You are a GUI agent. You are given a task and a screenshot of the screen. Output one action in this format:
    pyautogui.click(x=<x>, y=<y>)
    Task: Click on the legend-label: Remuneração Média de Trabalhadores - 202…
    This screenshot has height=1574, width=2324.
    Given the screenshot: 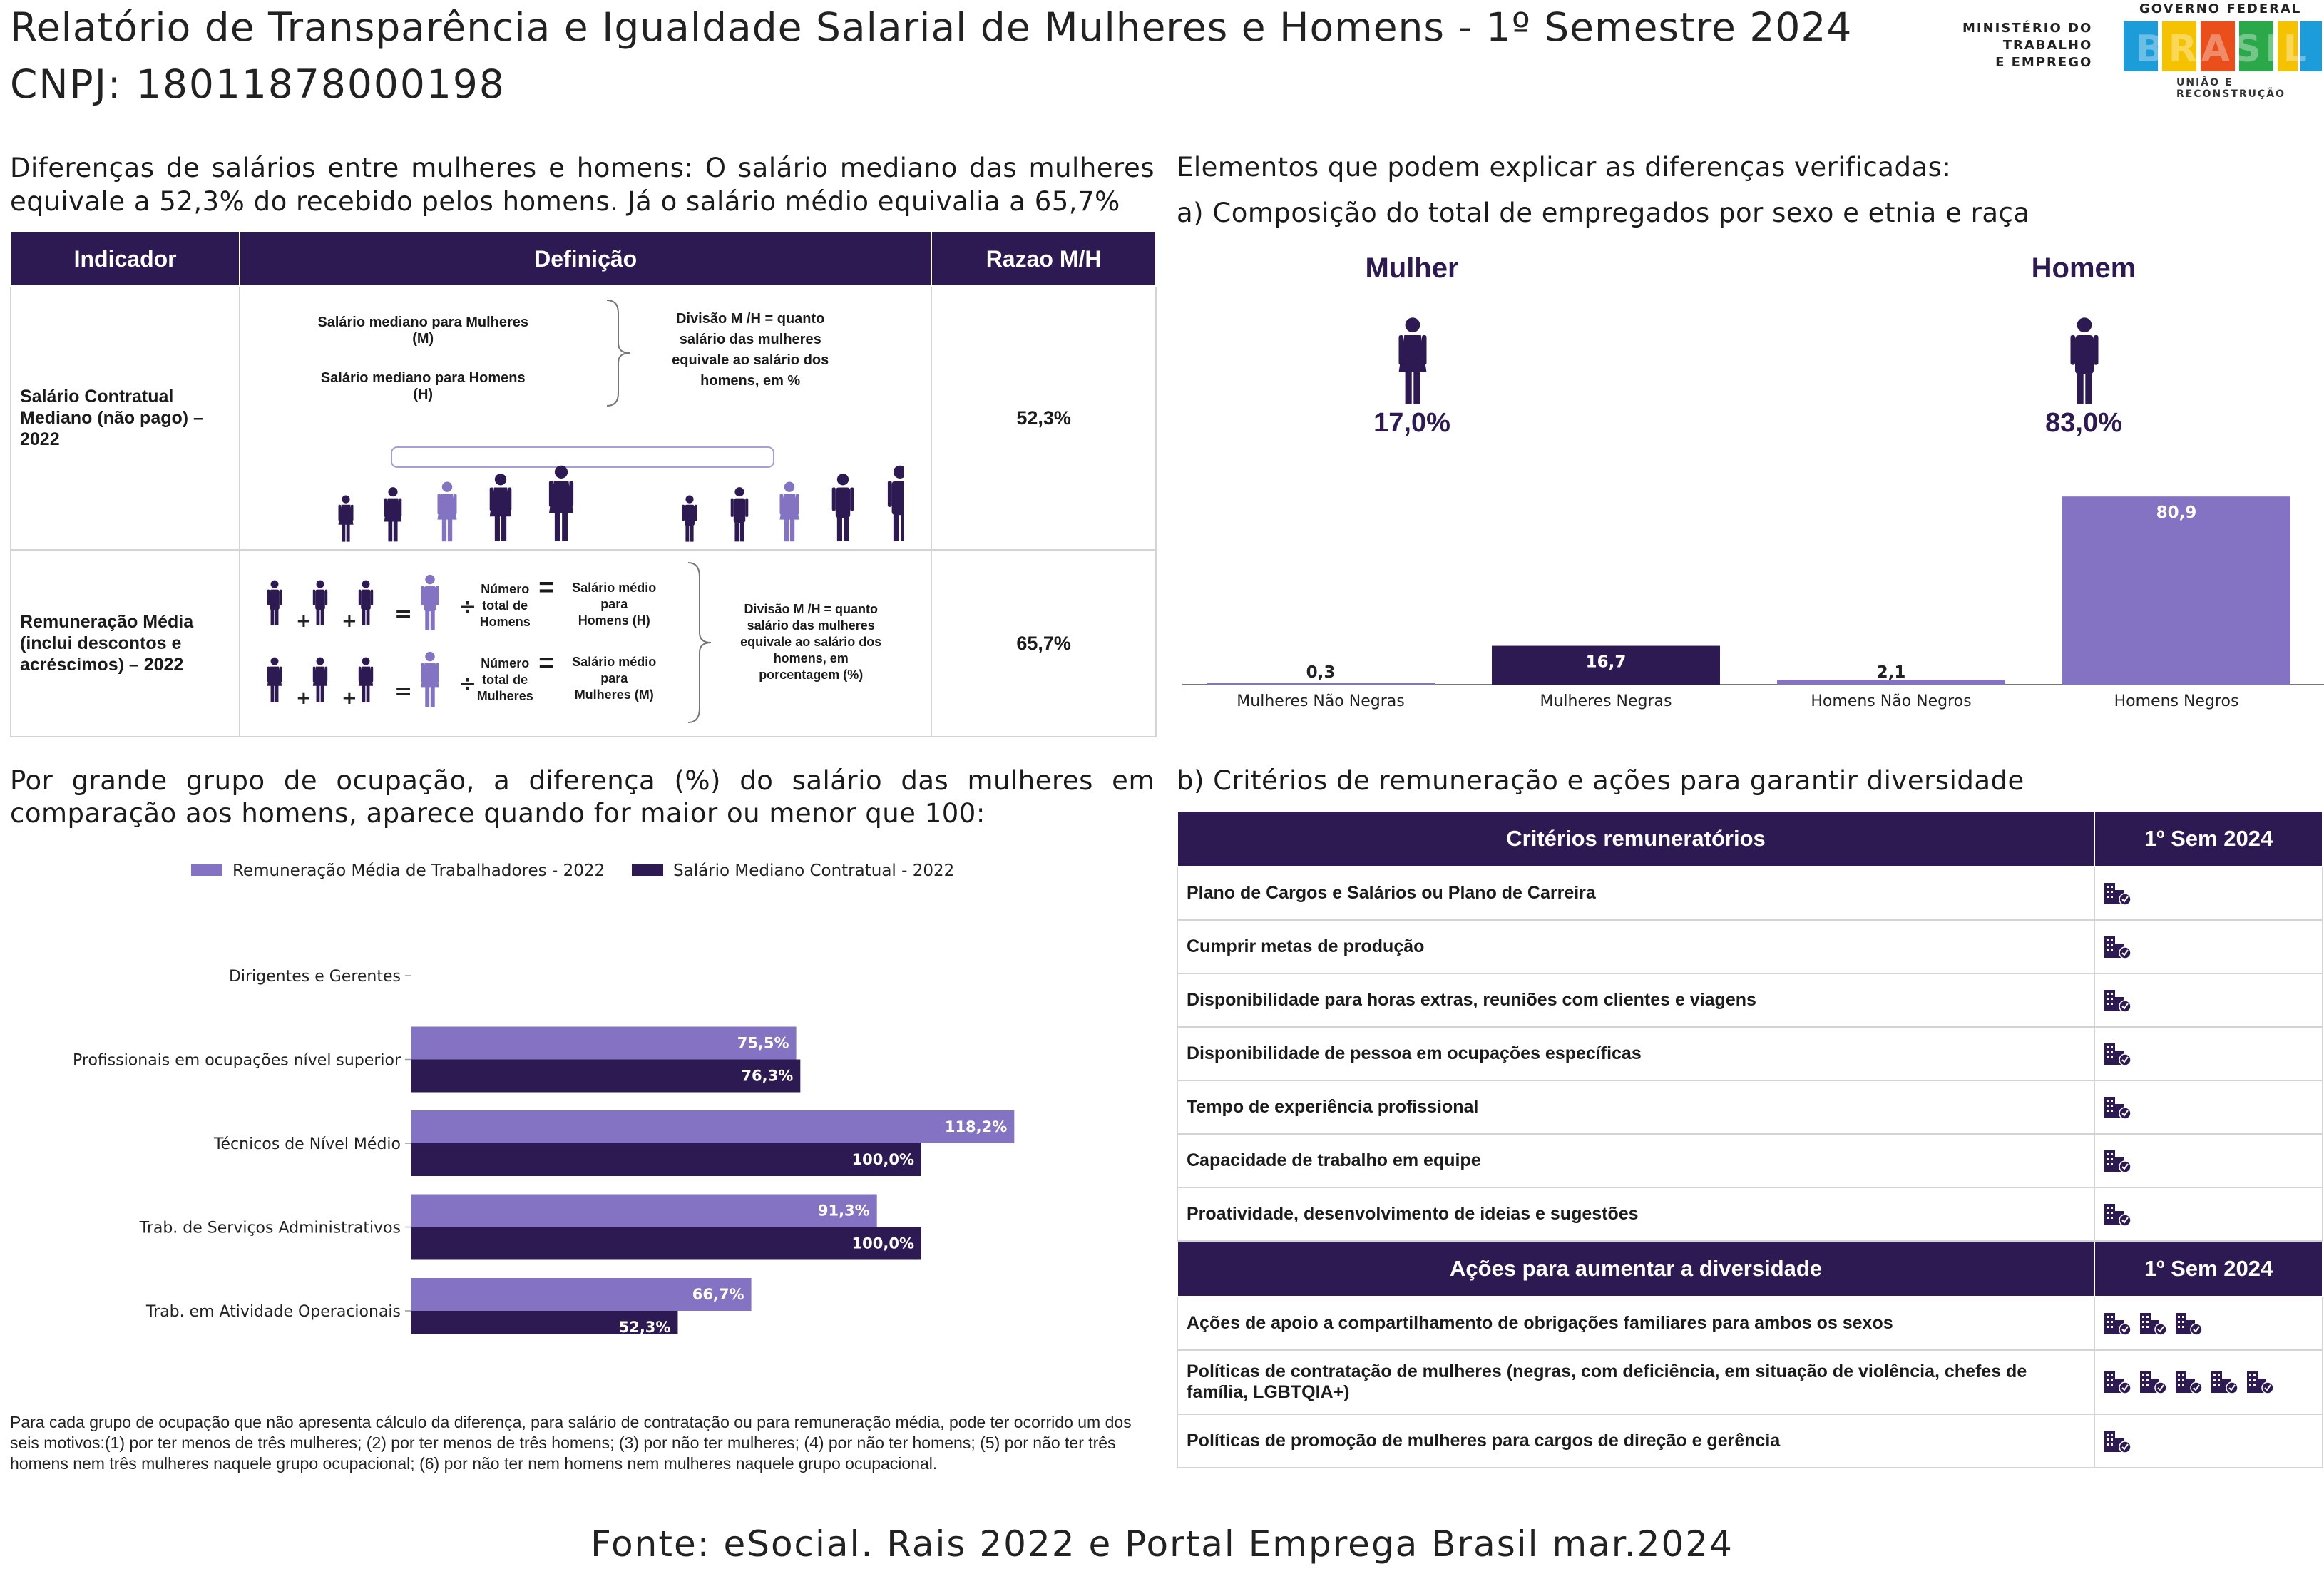 What is the action you would take?
    pyautogui.click(x=418, y=871)
    